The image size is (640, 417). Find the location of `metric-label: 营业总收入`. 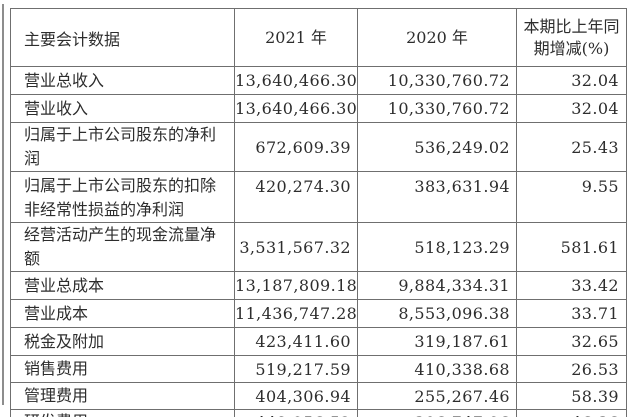

metric-label: 营业总收入 is located at coordinates (122, 80).